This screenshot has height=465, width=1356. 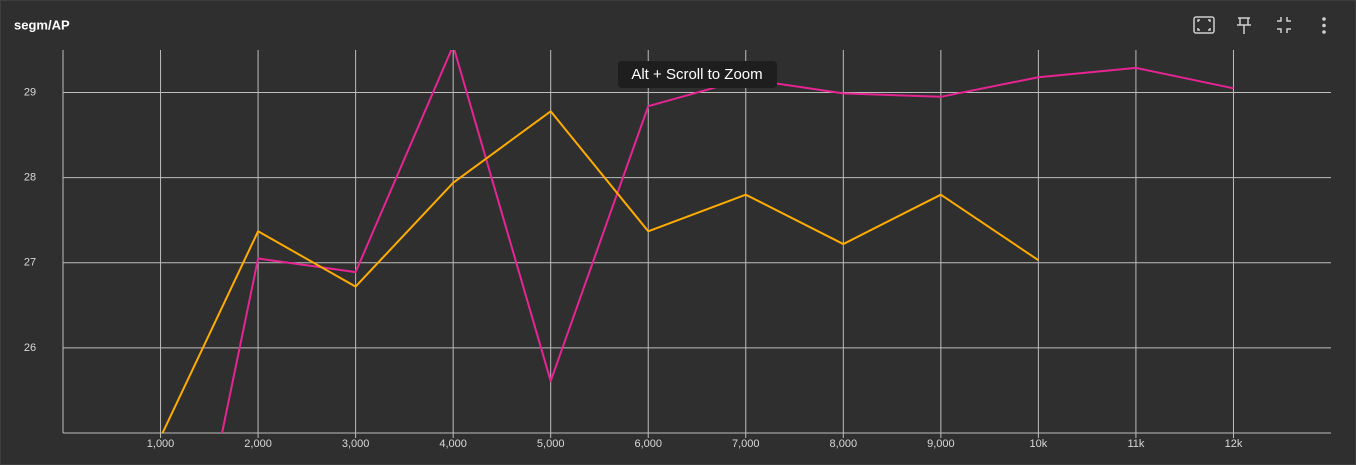 What do you see at coordinates (1234, 444) in the screenshot?
I see `x-tick-label: 12k` at bounding box center [1234, 444].